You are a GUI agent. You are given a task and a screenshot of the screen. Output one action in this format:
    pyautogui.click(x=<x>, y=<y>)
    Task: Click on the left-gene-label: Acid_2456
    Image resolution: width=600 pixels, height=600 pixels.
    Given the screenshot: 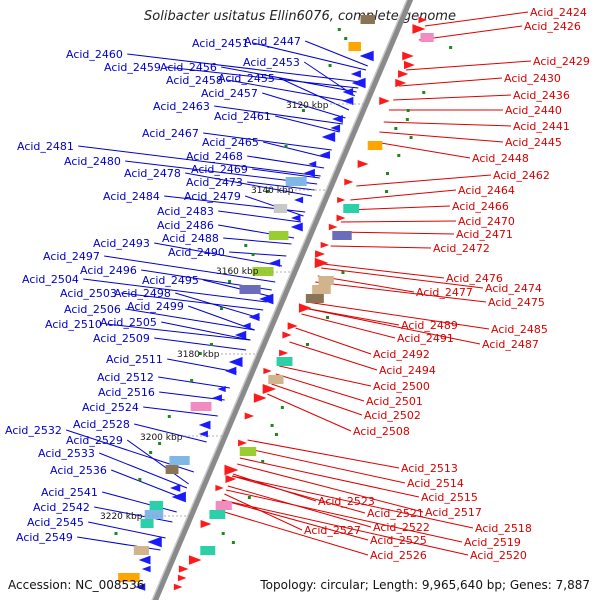 What is the action you would take?
    pyautogui.click(x=188, y=67)
    